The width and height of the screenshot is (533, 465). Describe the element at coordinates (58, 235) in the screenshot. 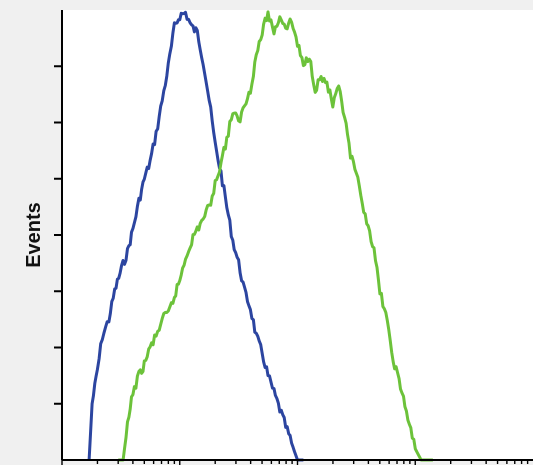

I see `y-ticks` at that location.